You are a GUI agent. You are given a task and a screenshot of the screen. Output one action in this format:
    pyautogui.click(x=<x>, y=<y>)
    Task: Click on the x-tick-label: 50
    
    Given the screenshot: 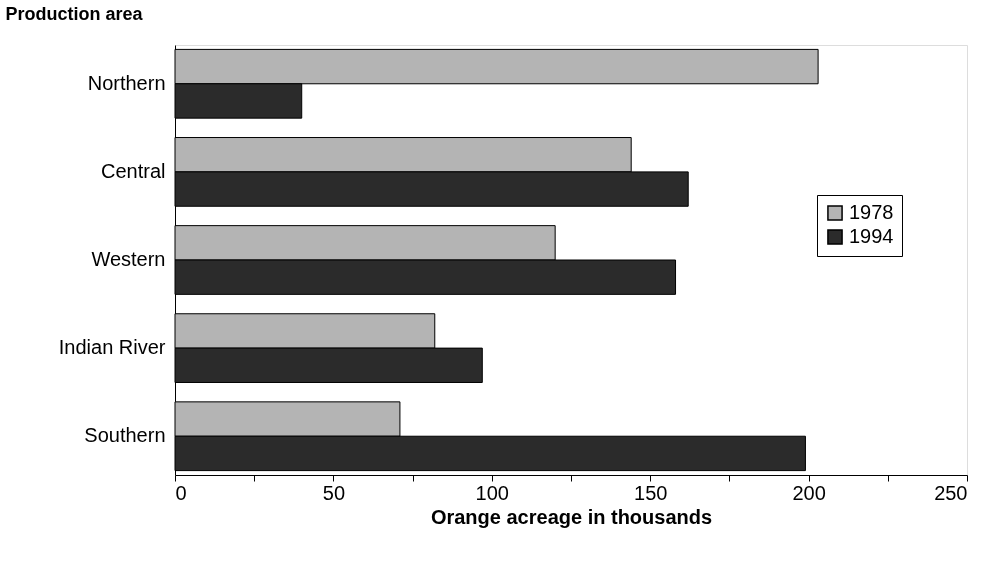 What is the action you would take?
    pyautogui.click(x=334, y=492)
    